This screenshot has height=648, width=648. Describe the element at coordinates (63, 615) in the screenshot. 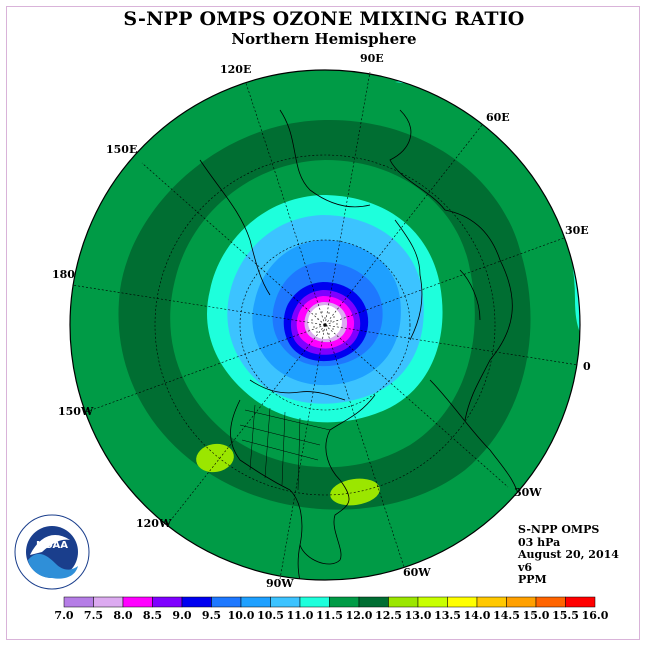

I see `colorbar-tick-label: 7.0` at that location.